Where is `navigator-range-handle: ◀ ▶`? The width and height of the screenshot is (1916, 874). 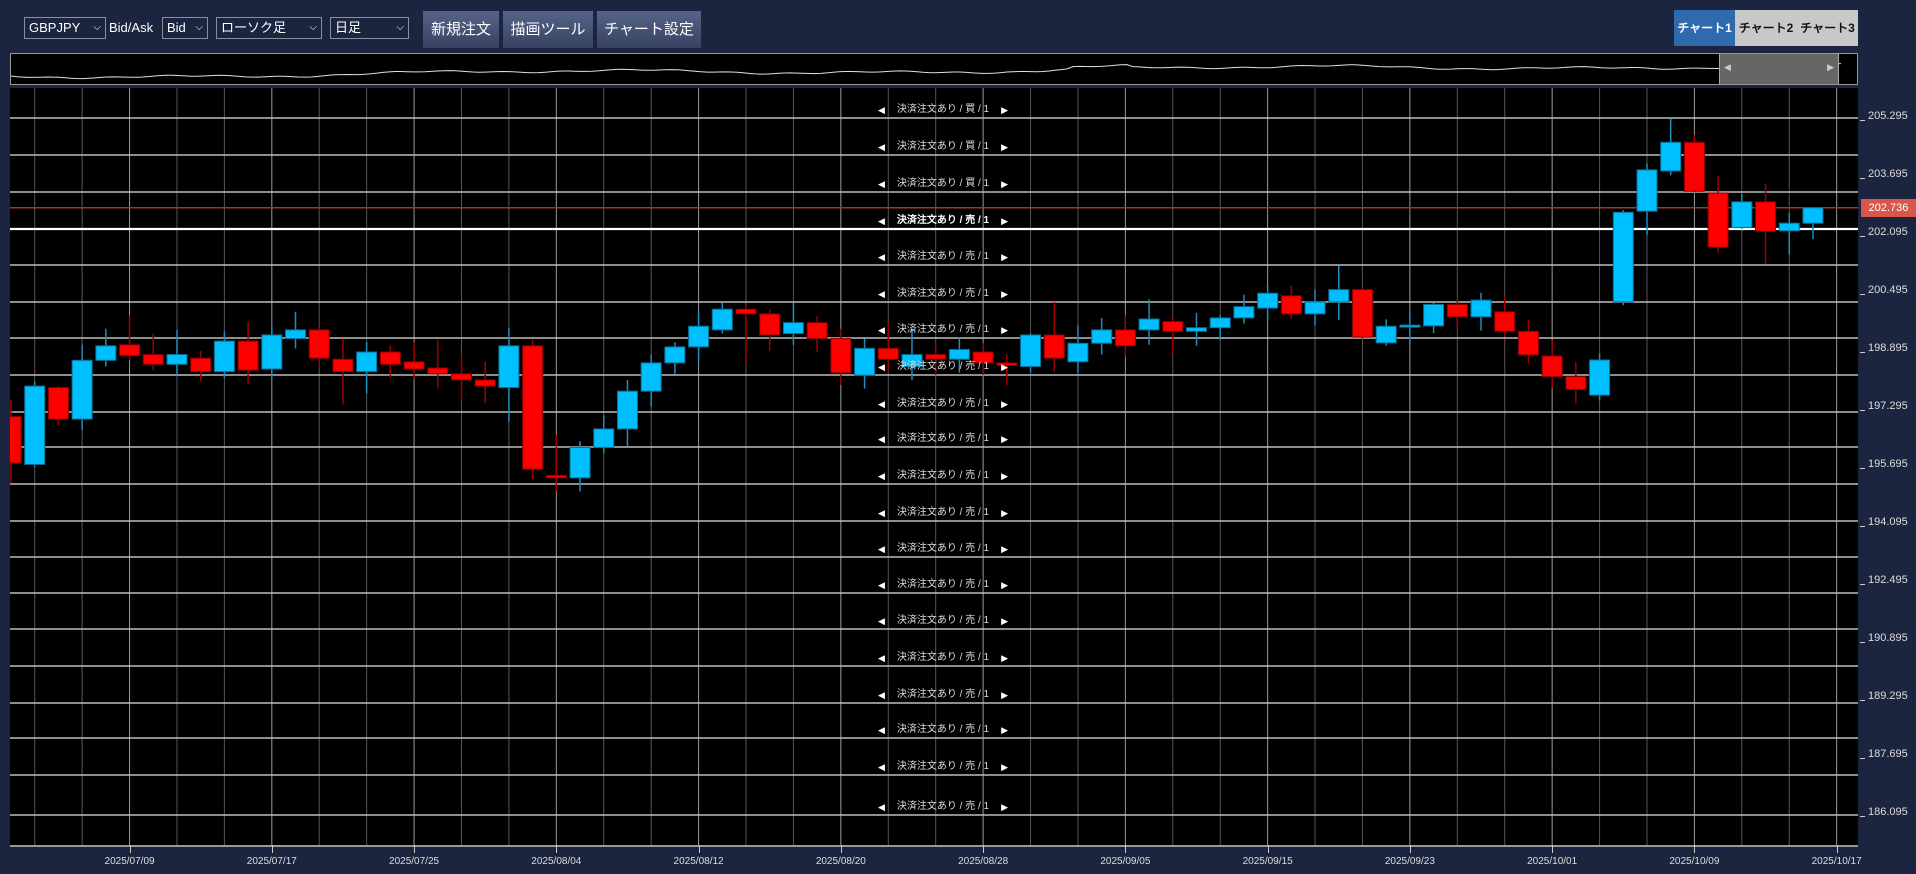 navigator-range-handle: ◀ ▶ is located at coordinates (1779, 69).